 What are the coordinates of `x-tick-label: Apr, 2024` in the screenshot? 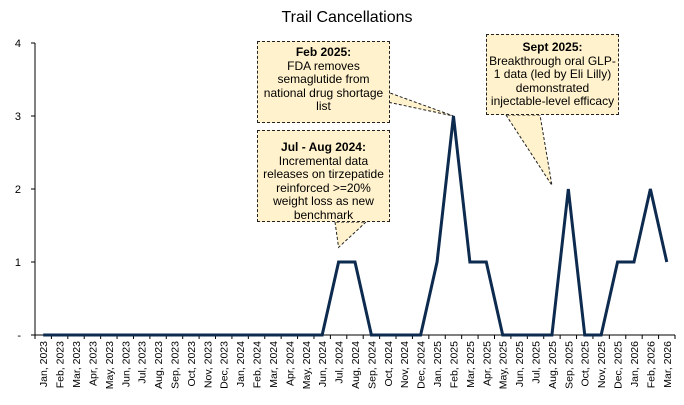 It's located at (290, 363).